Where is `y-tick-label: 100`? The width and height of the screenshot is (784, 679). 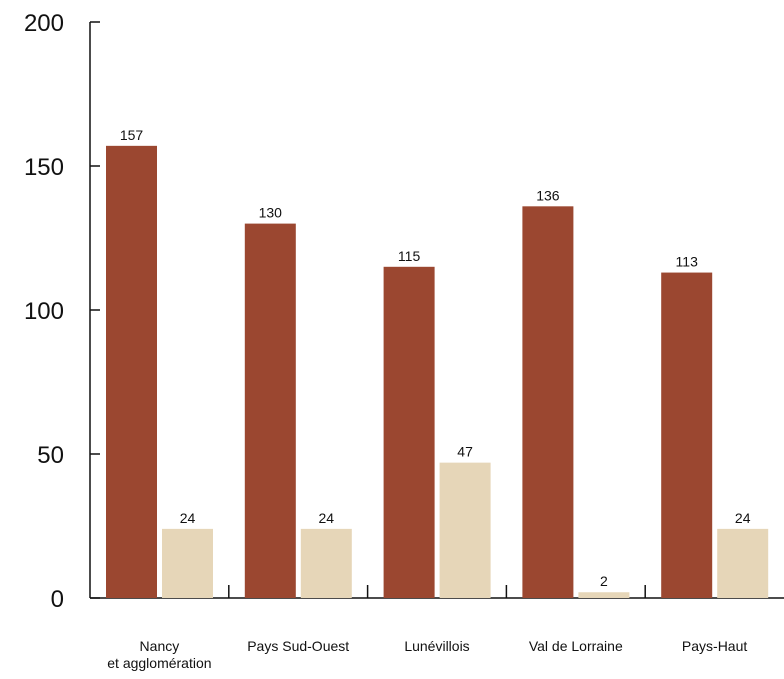
y-tick-label: 100 is located at coordinates (44, 311).